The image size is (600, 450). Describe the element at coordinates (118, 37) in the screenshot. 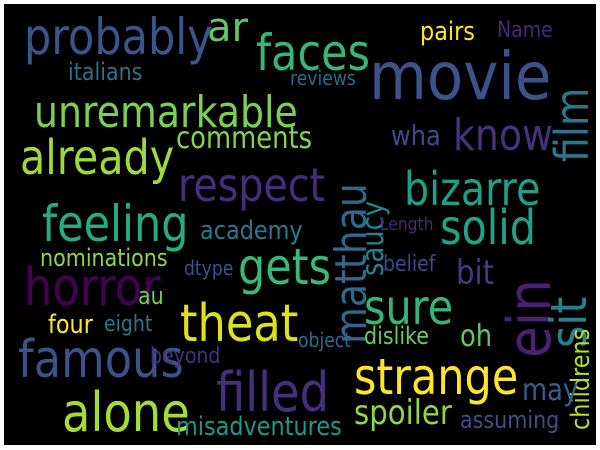

I see `word-probably: probably` at that location.